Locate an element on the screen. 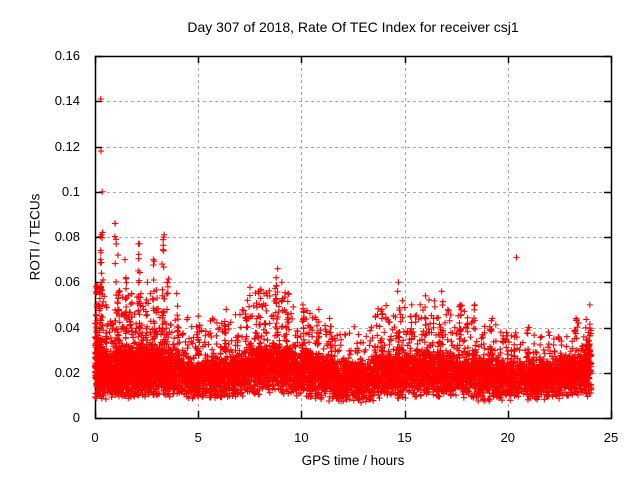 This screenshot has width=640, height=480. x-tick-label: 10 is located at coordinates (301, 437).